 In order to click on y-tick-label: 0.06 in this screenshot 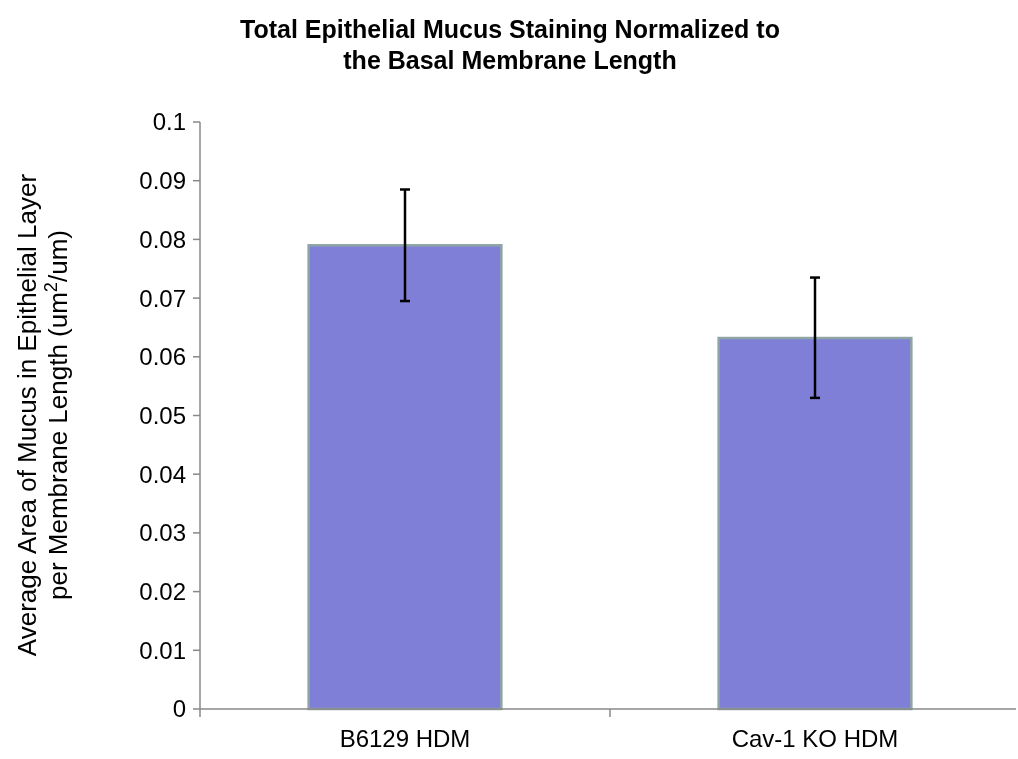, I will do `click(162, 357)`.